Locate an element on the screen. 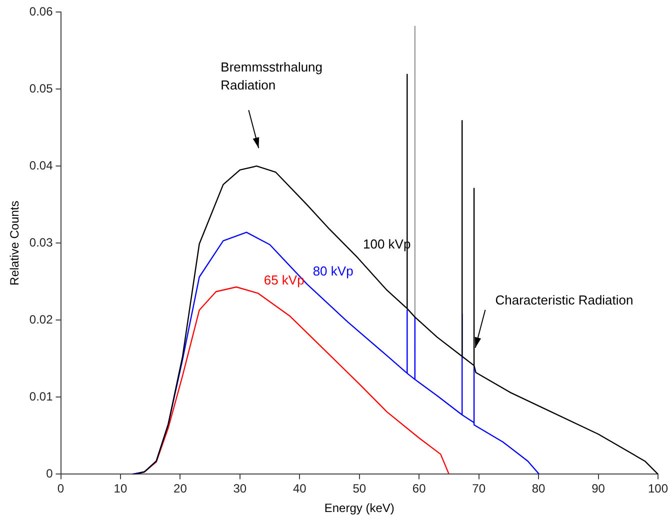  annotation: Characteristic Radiation is located at coordinates (564, 300).